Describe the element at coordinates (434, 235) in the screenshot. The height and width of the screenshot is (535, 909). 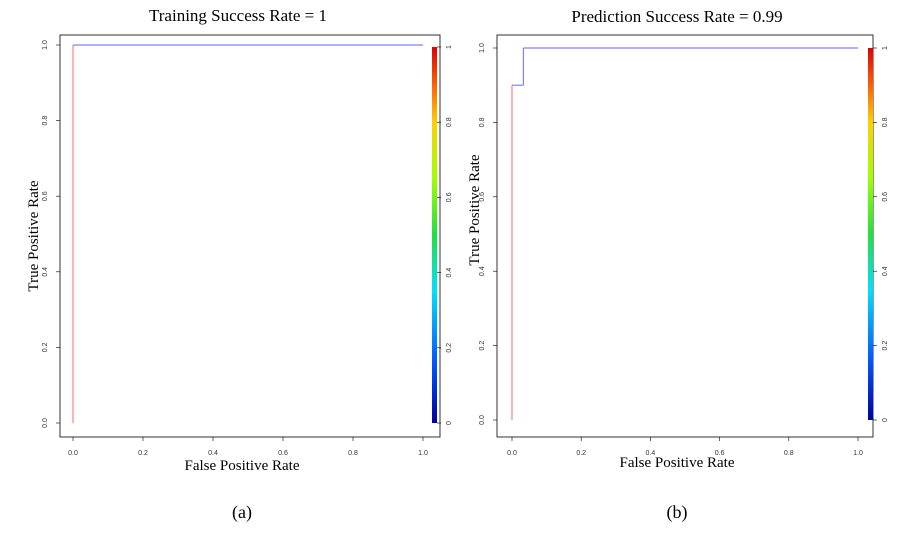
I see `chart-a-colorbar` at that location.